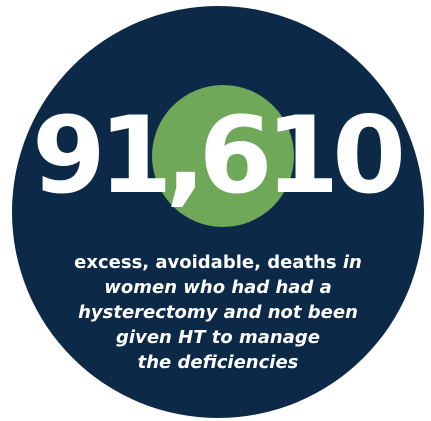  What do you see at coordinates (218, 337) in the screenshot?
I see `caption-line-4: given HT to manage` at bounding box center [218, 337].